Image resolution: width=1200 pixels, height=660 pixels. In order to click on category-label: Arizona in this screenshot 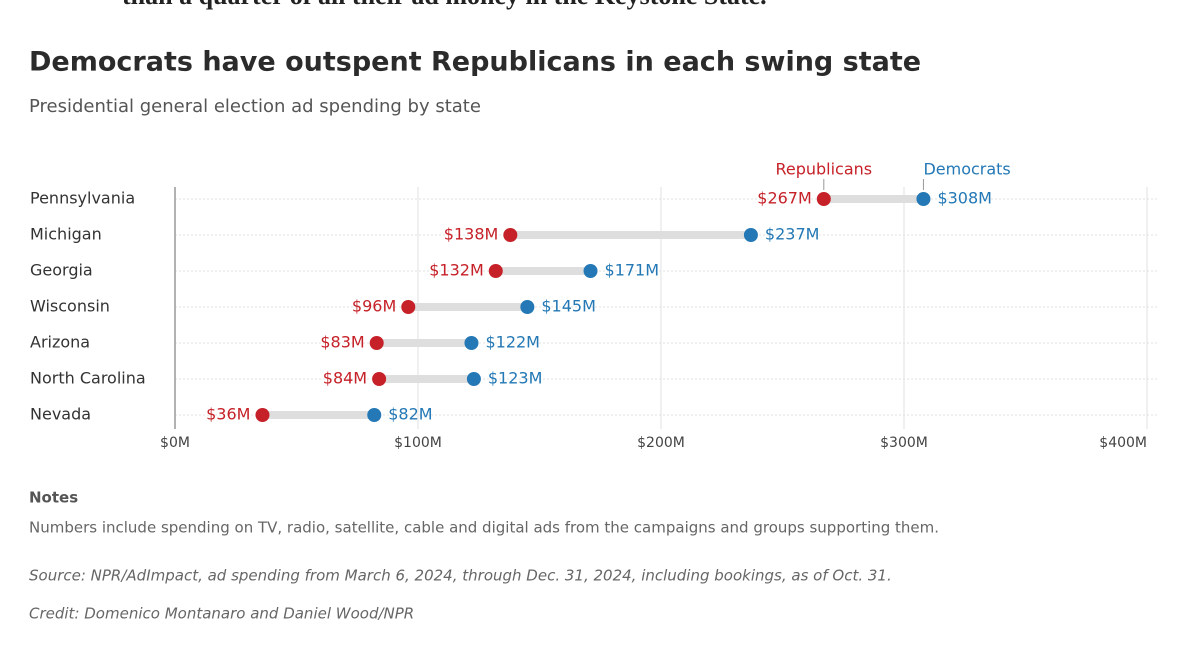, I will do `click(60, 342)`.